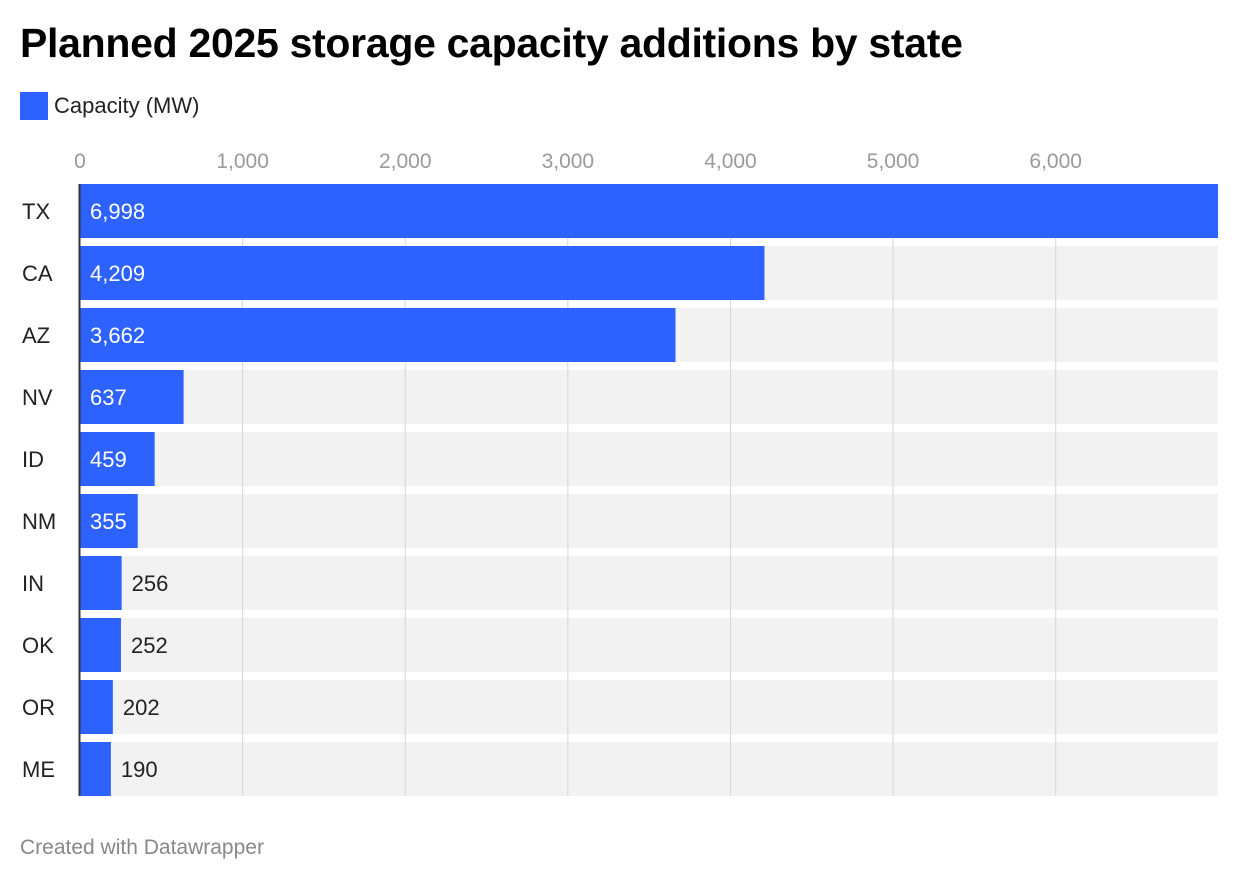 This screenshot has height=884, width=1240. What do you see at coordinates (101, 583) in the screenshot?
I see `bar-in` at bounding box center [101, 583].